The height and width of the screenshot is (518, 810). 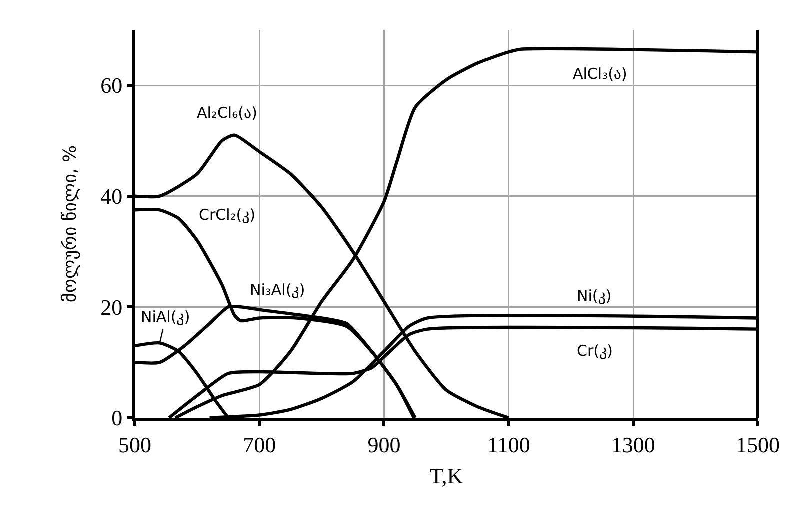 I want to click on y-tick-label: 0, so click(x=117, y=418).